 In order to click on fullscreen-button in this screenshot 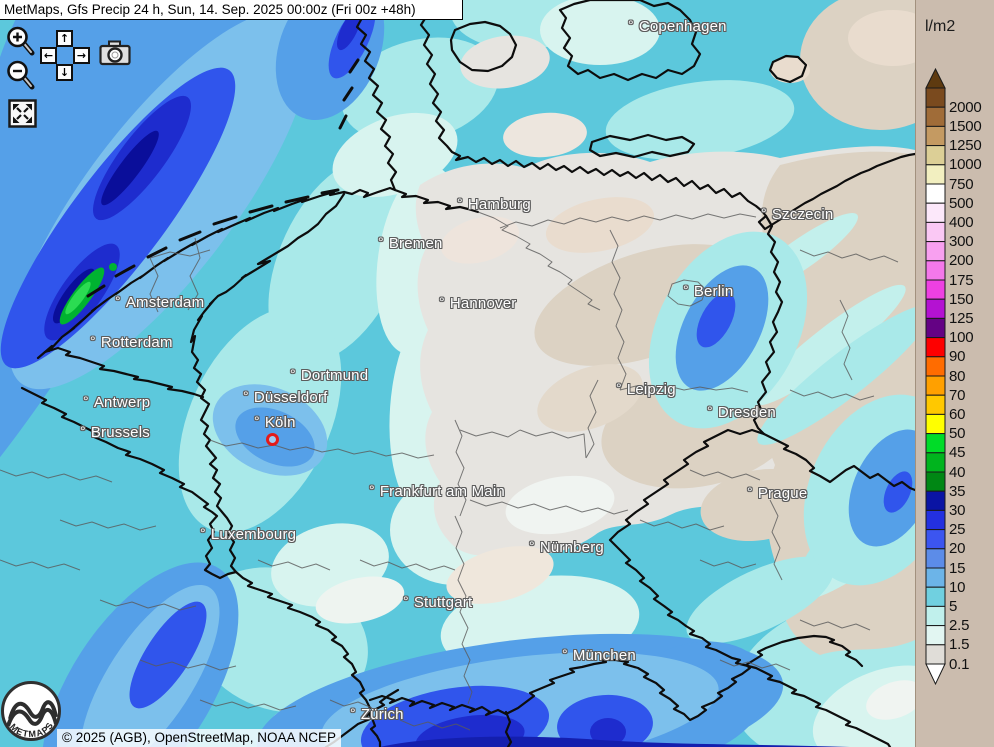, I will do `click(22, 113)`.